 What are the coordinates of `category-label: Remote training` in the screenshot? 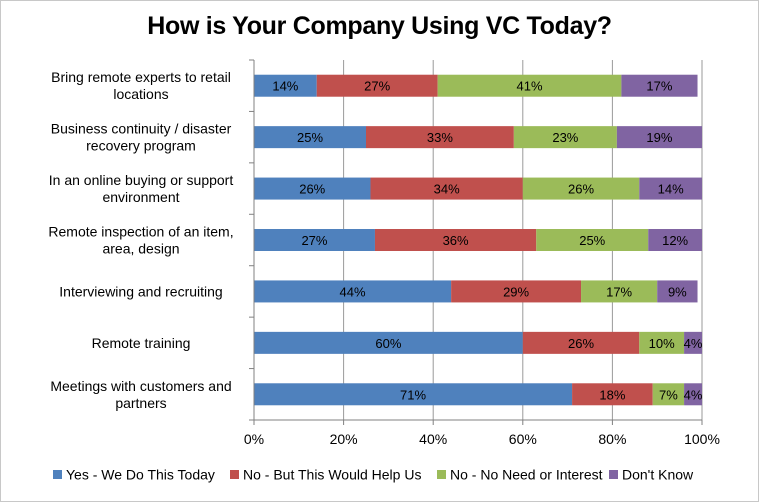 It's located at (141, 343).